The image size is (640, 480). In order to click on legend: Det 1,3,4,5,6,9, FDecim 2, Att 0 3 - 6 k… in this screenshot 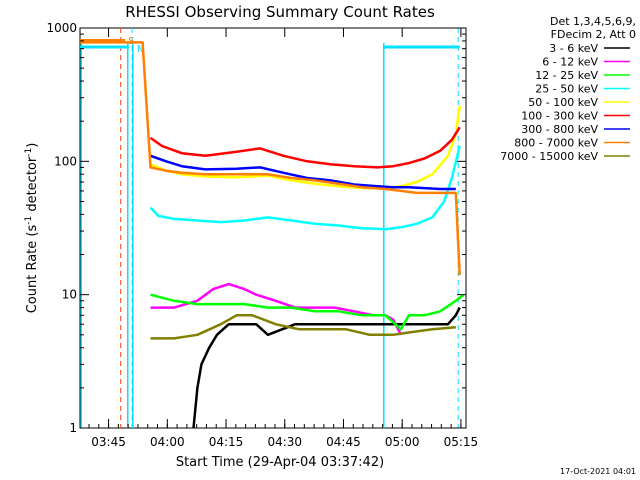, I will do `click(568, 89)`.